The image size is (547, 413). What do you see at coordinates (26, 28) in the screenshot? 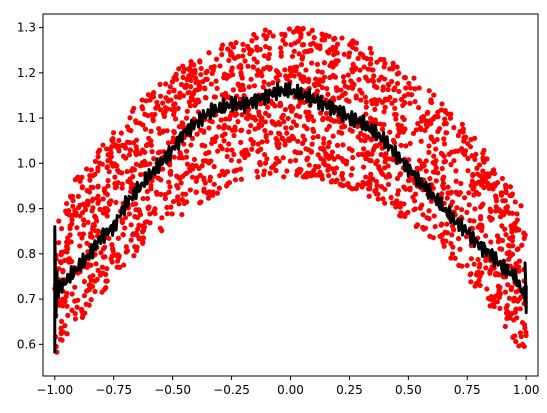
I see `y-tick-label: 1.3` at bounding box center [26, 28].